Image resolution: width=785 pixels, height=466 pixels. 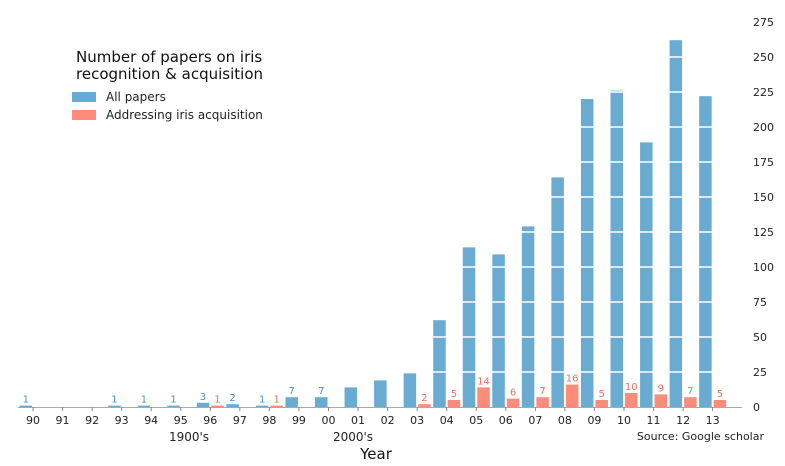 I want to click on x-tick-label: 95, so click(x=181, y=420).